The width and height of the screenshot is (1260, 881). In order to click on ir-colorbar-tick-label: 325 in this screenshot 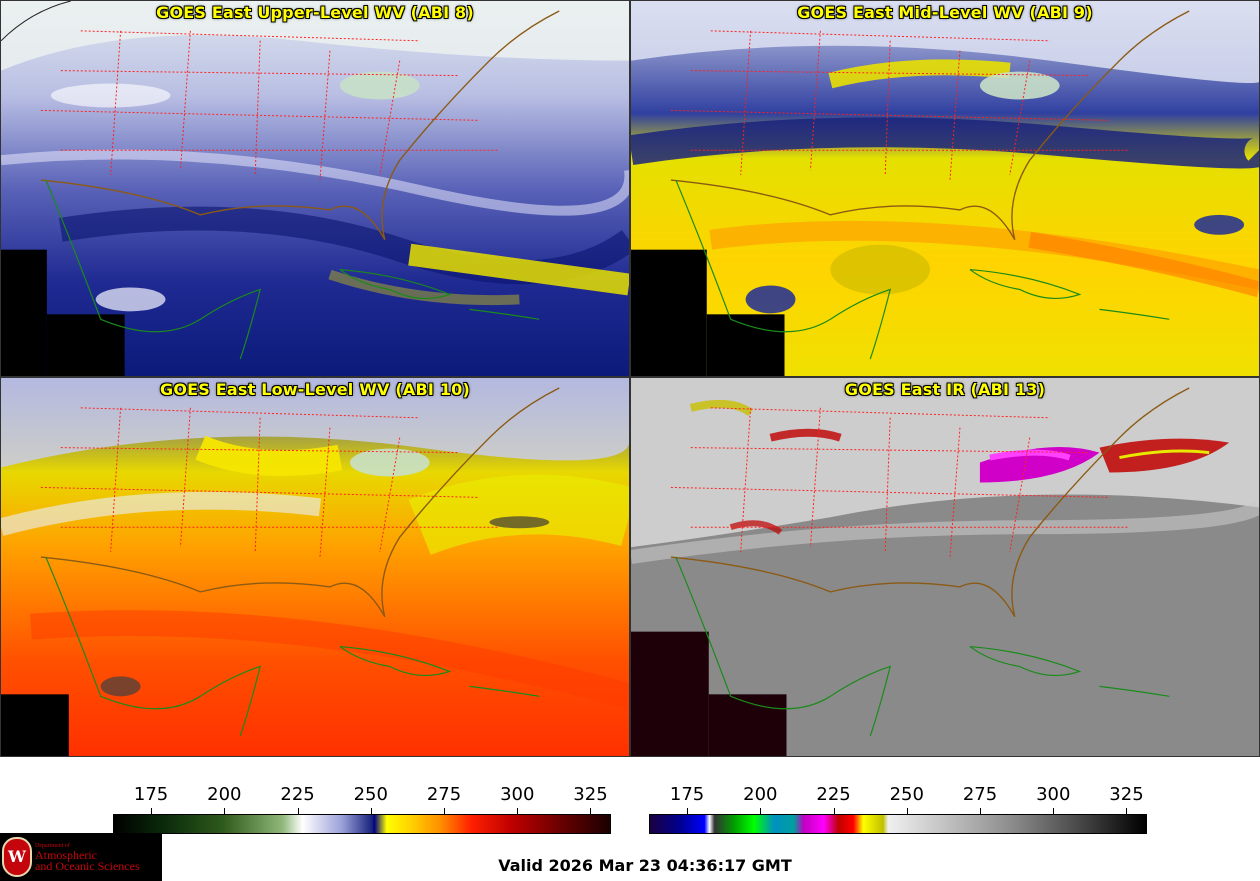, I will do `click(1126, 794)`.